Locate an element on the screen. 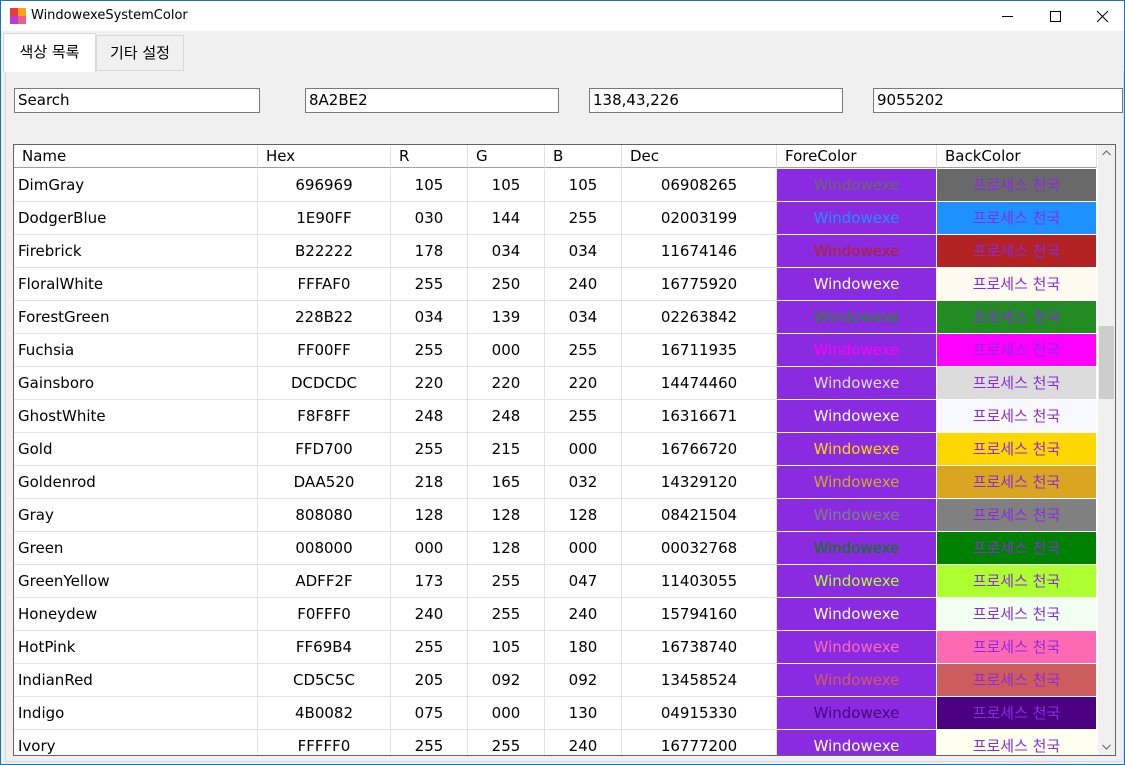 This screenshot has width=1125, height=765. color-name: DimGray is located at coordinates (136, 185).